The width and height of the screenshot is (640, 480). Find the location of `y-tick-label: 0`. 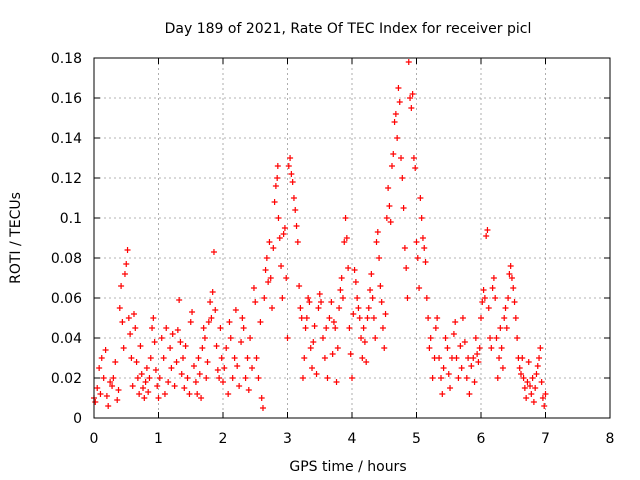

y-tick-label: 0 is located at coordinates (77, 419).